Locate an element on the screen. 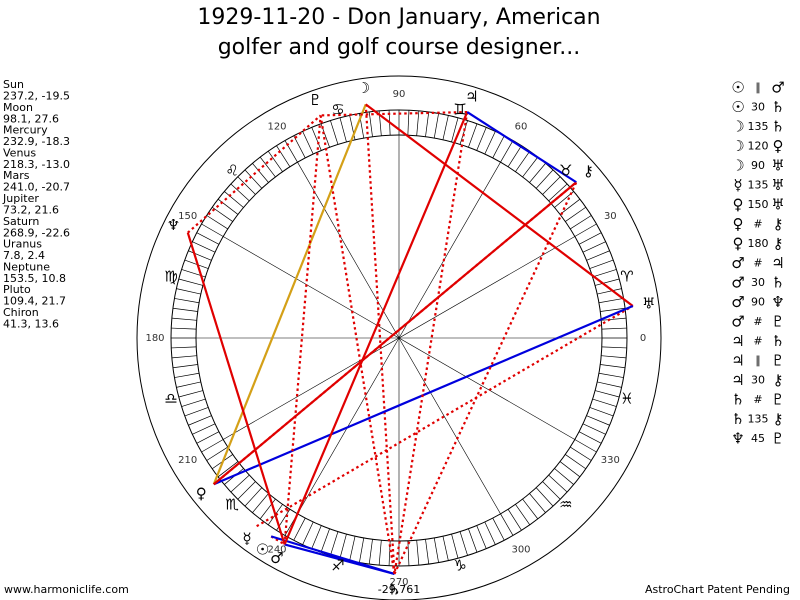 Image resolution: width=800 pixels, height=600 pixels. planet-name: Sun is located at coordinates (13, 84).